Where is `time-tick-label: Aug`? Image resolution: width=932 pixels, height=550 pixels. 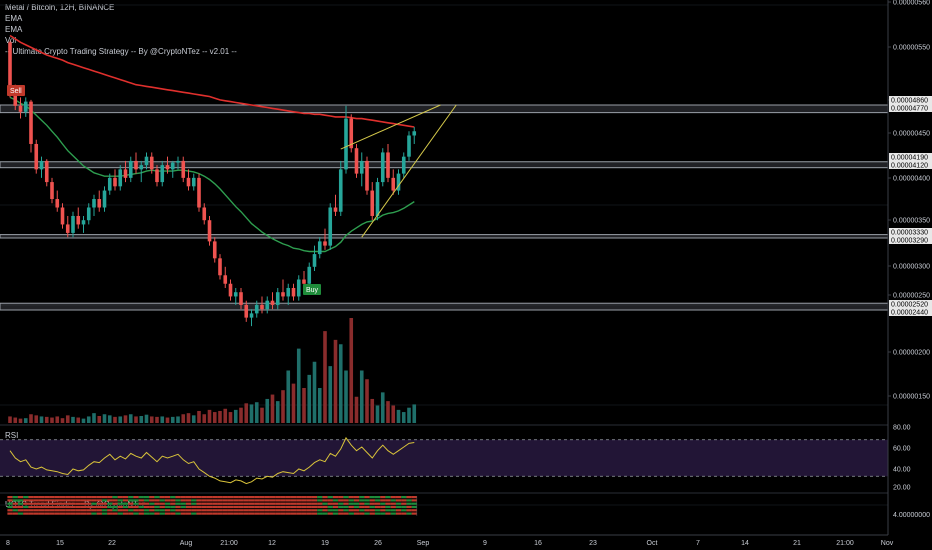 time-tick-label: Aug is located at coordinates (186, 543).